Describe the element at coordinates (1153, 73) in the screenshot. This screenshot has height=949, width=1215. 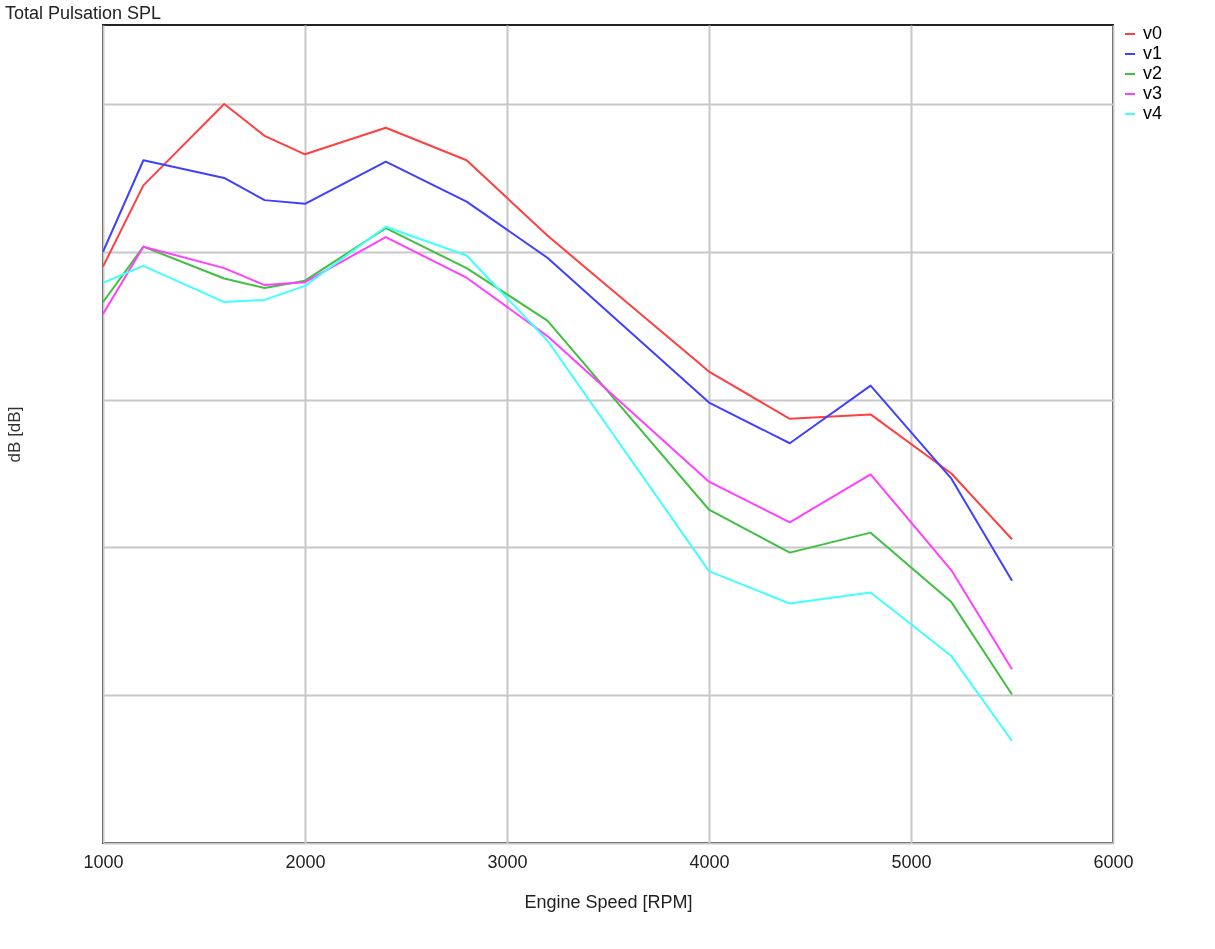
I see `legend-label: v2` at that location.